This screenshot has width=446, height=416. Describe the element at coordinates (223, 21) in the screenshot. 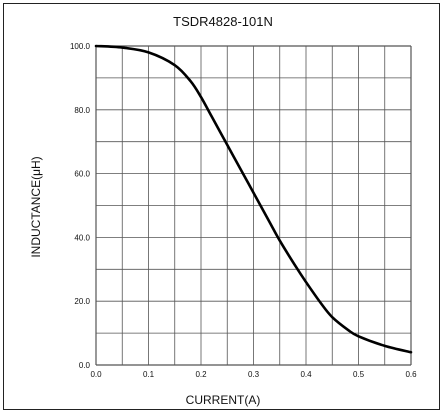

I see `chart-title: TSDR4828-101N` at that location.